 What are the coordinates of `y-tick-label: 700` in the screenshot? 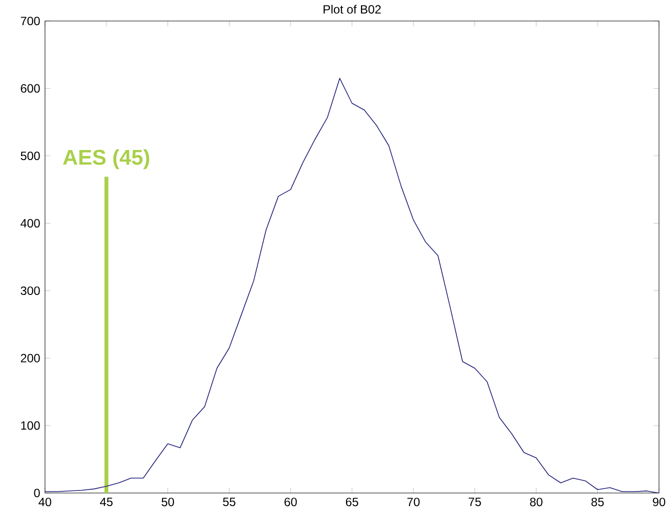 It's located at (30, 21).